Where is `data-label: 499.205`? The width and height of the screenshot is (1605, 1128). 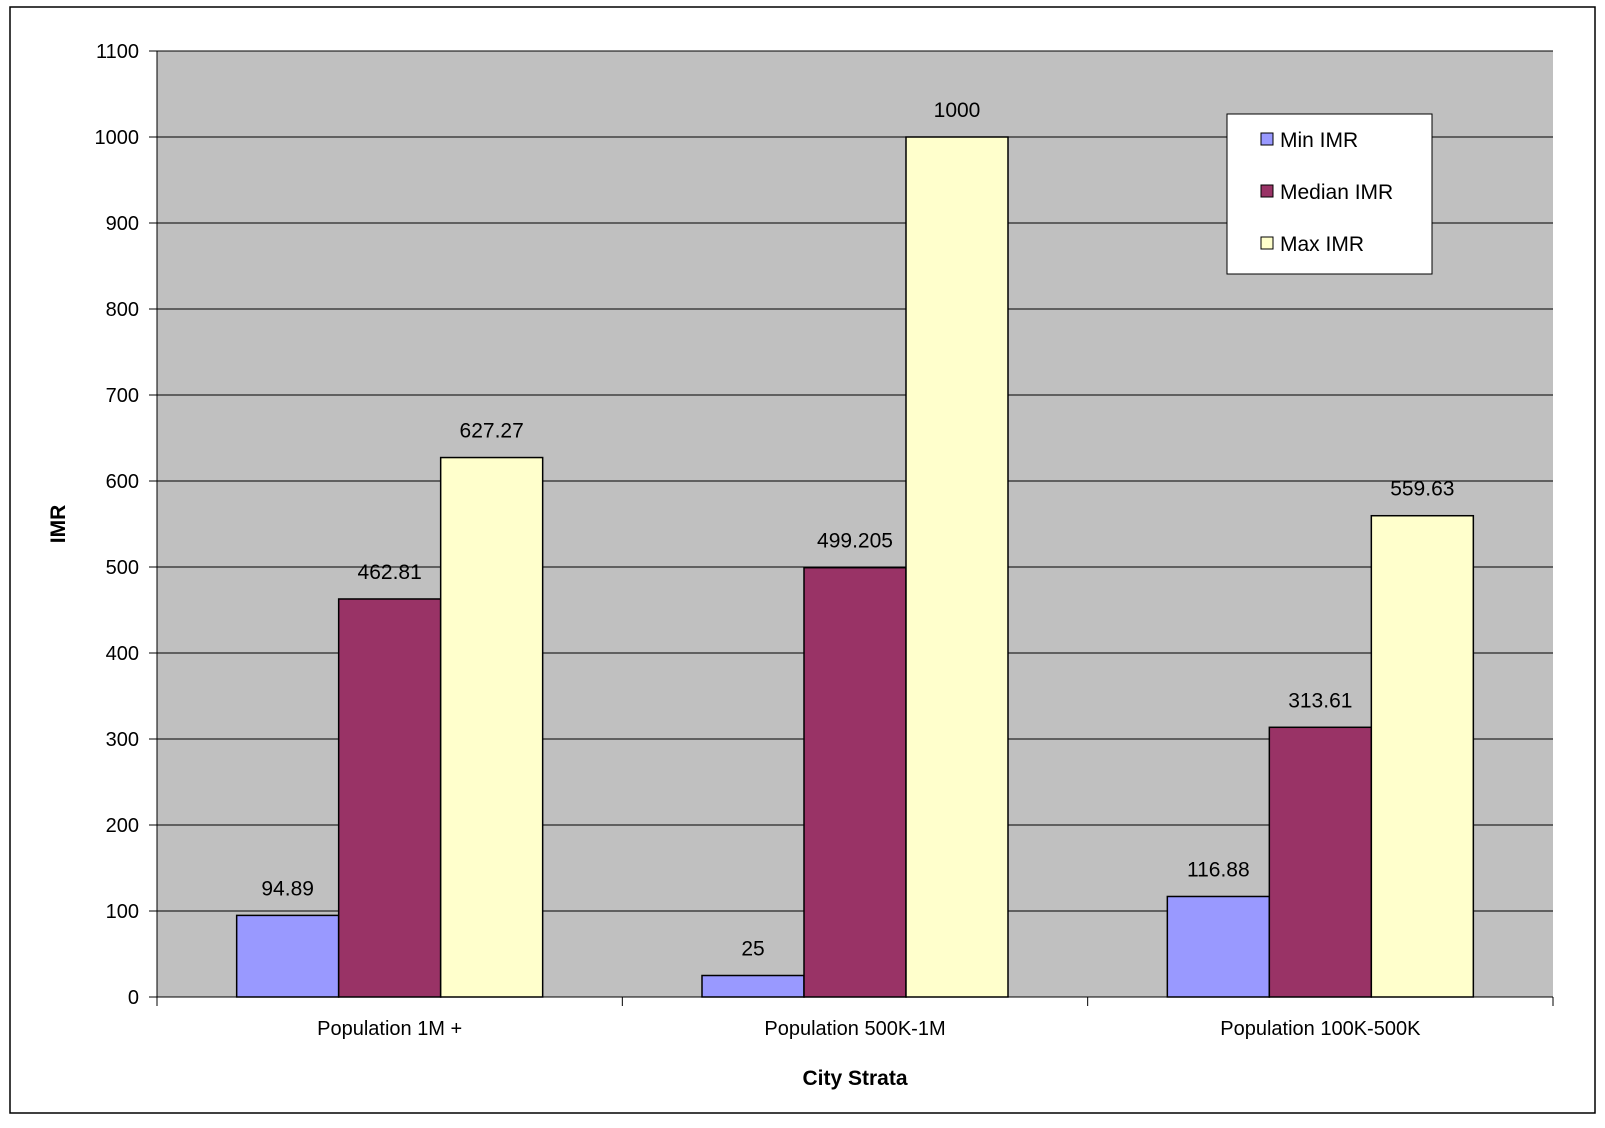 data-label: 499.205 is located at coordinates (855, 541).